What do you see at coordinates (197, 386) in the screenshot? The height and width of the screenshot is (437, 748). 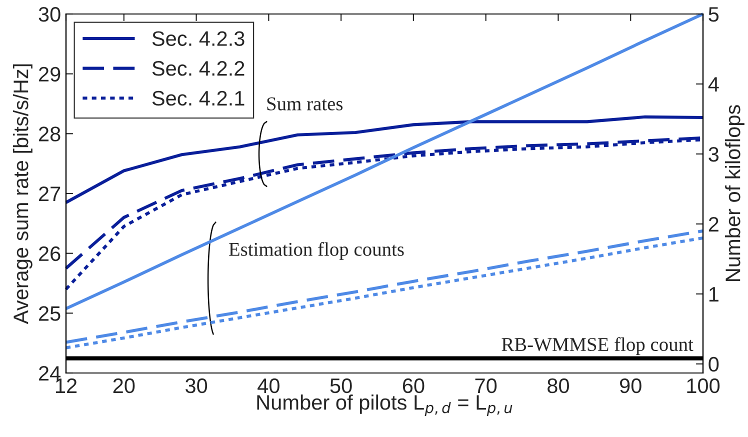 I see `x-tick-label: 30` at bounding box center [197, 386].